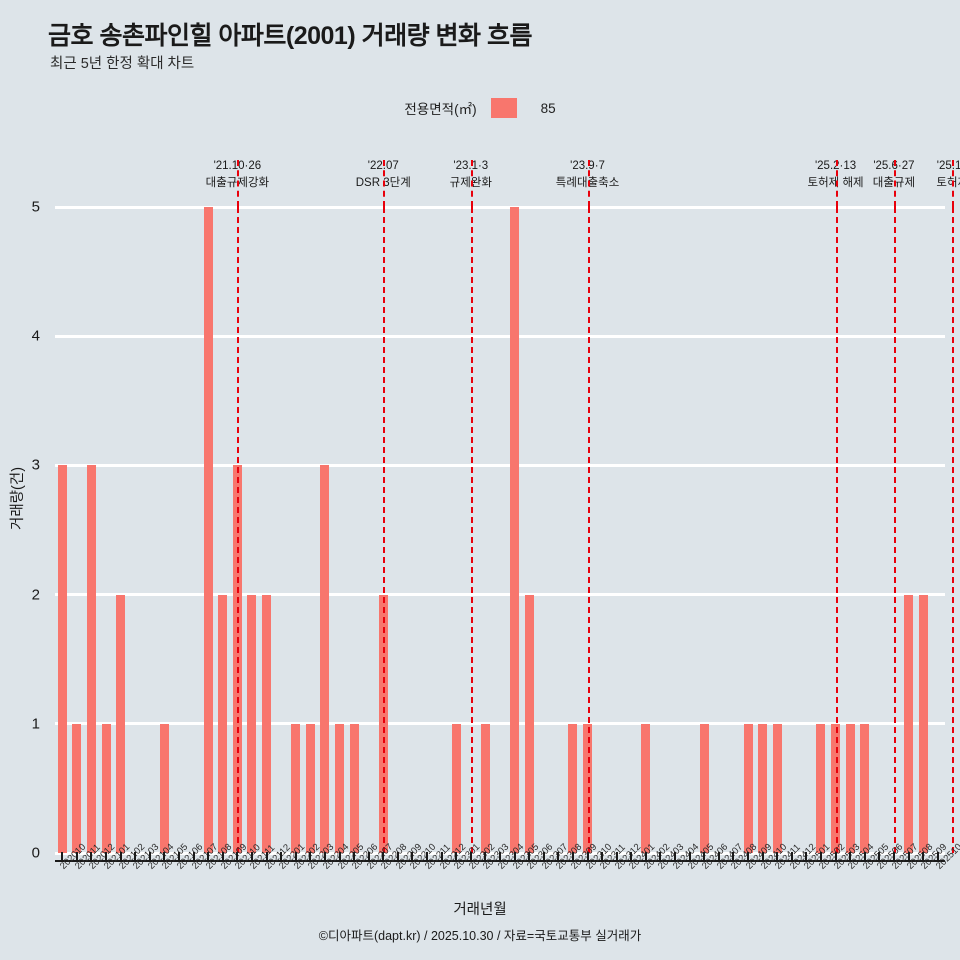 The width and height of the screenshot is (960, 960). Describe the element at coordinates (548, 108) in the screenshot. I see `legend-series-label: 85` at that location.